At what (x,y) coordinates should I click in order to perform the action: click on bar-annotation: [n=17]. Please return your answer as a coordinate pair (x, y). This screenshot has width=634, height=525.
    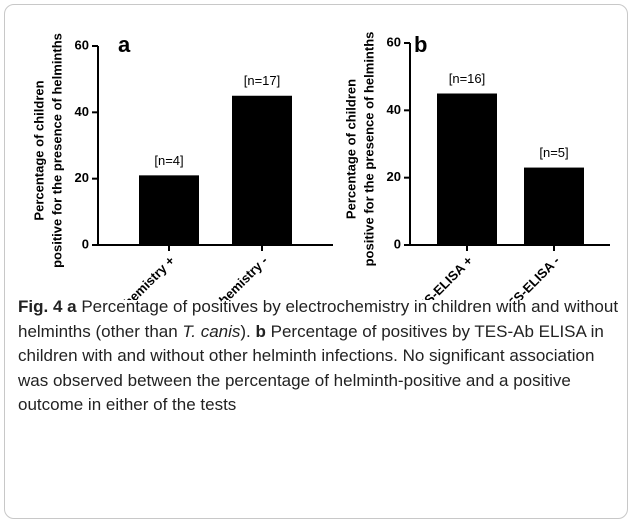
    Looking at the image, I should click on (262, 80).